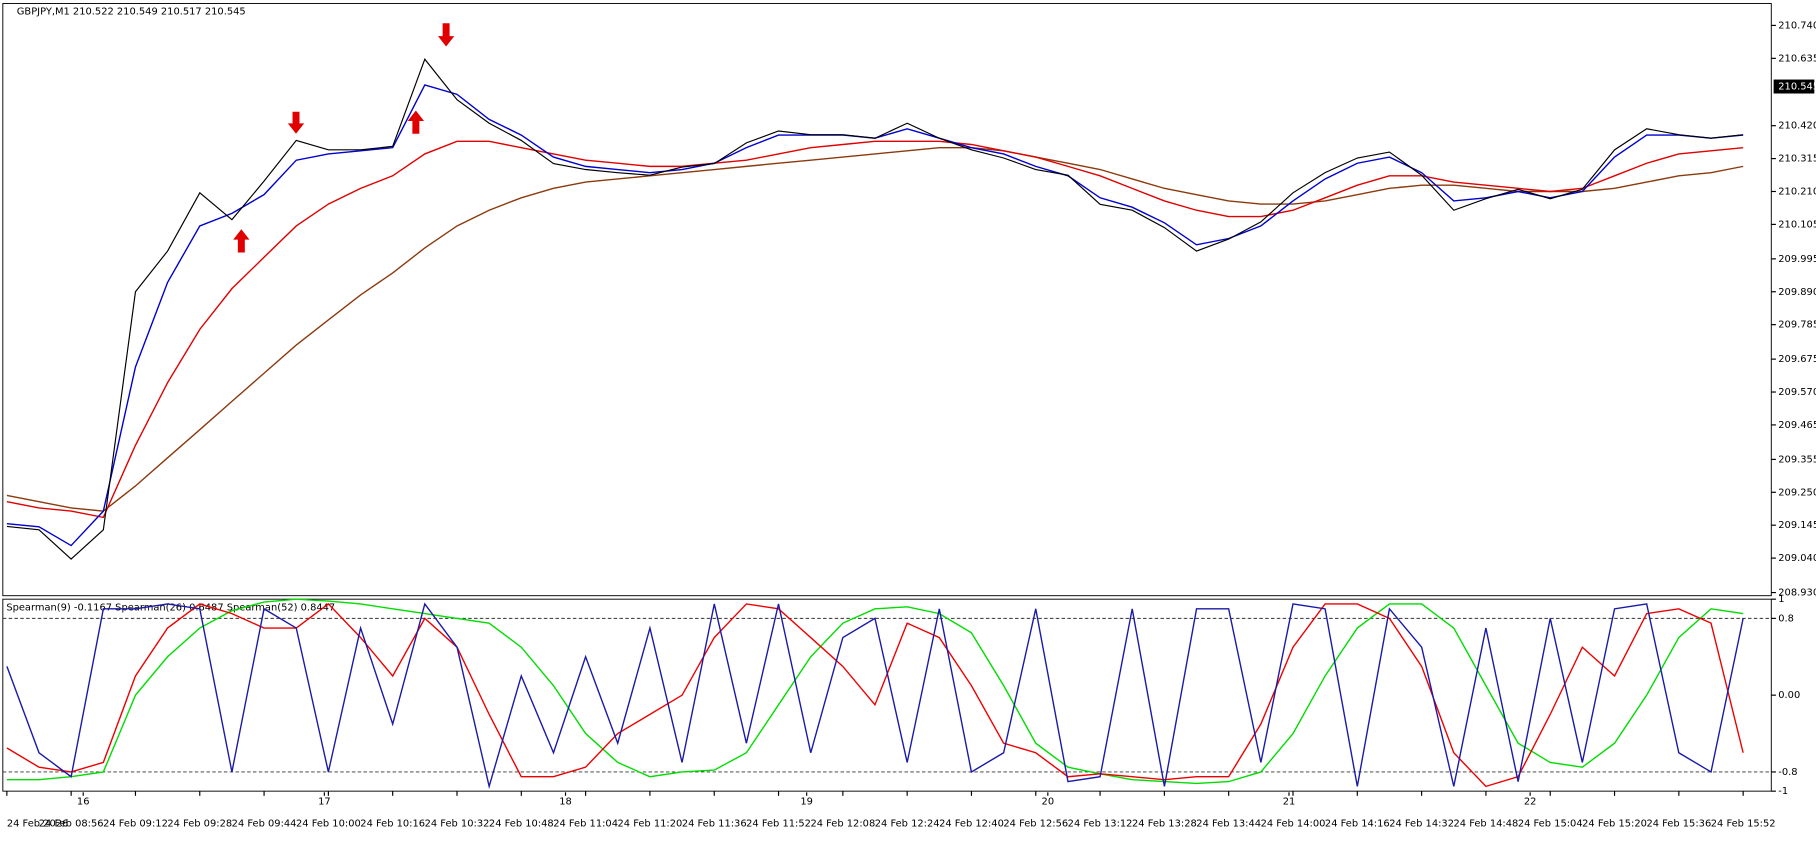 This screenshot has height=847, width=1816. What do you see at coordinates (1797, 126) in the screenshot?
I see `y-tick-label: 210.420` at bounding box center [1797, 126].